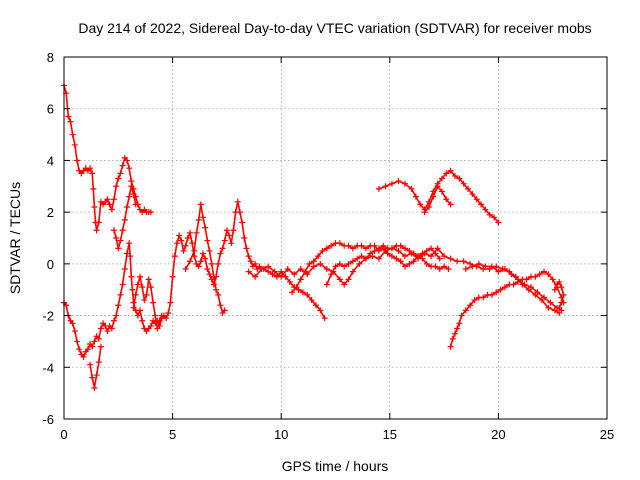 This screenshot has width=640, height=480. What do you see at coordinates (48, 367) in the screenshot?
I see `y-tick-label: -4` at bounding box center [48, 367].